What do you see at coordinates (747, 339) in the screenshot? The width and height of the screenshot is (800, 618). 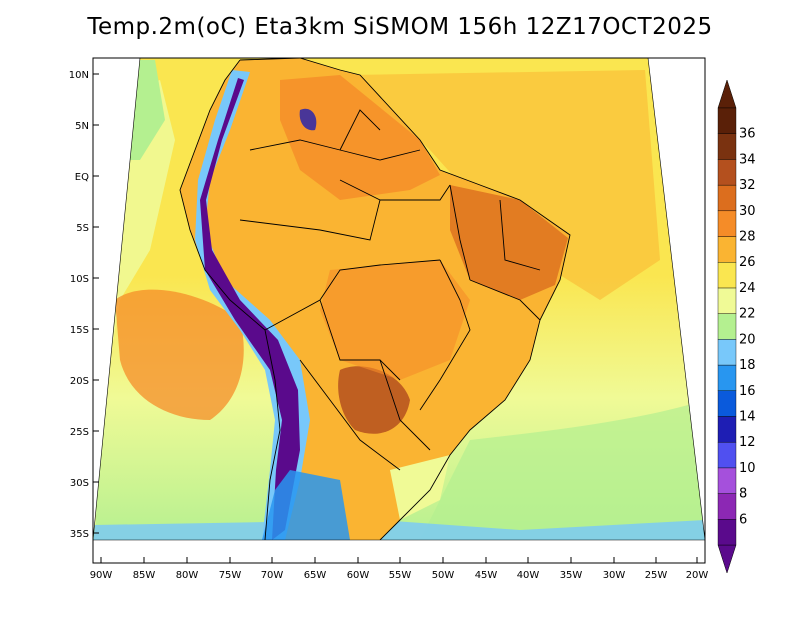 I see `colorbar-label: 20` at bounding box center [747, 339].